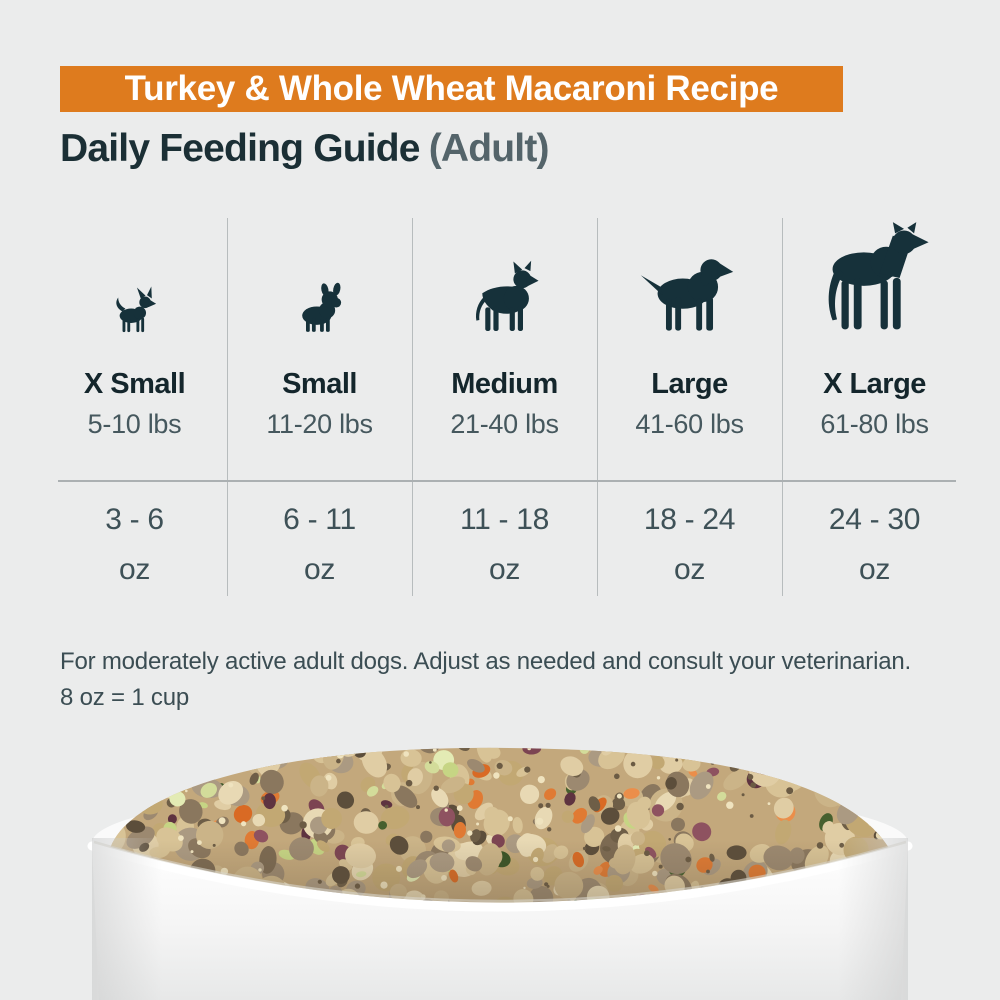 Image resolution: width=1000 pixels, height=1000 pixels. I want to click on french-bulldog-icon, so click(319, 307).